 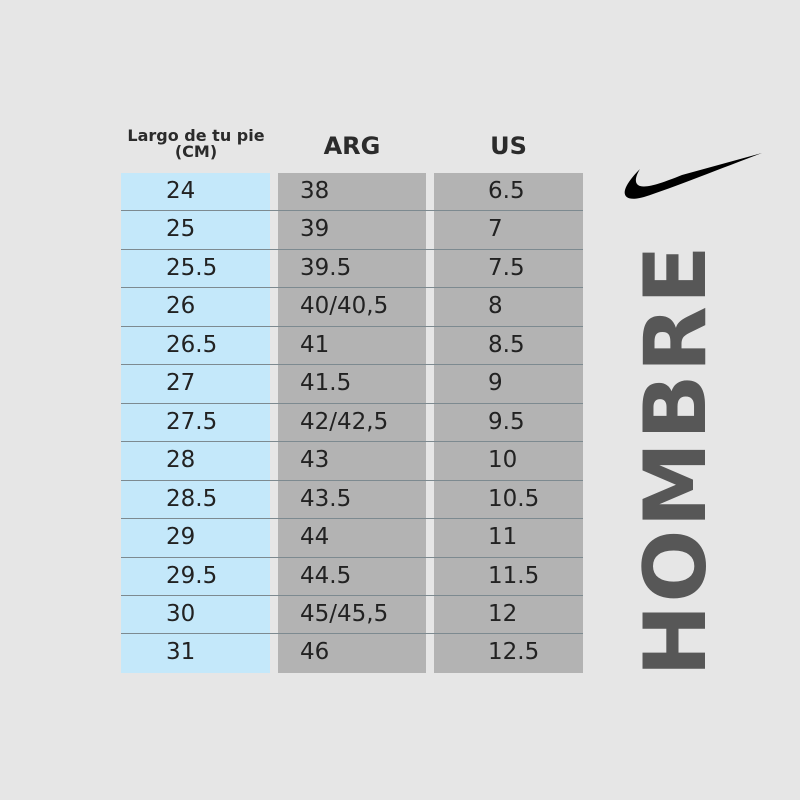 I want to click on cell-us: 9, so click(x=495, y=383).